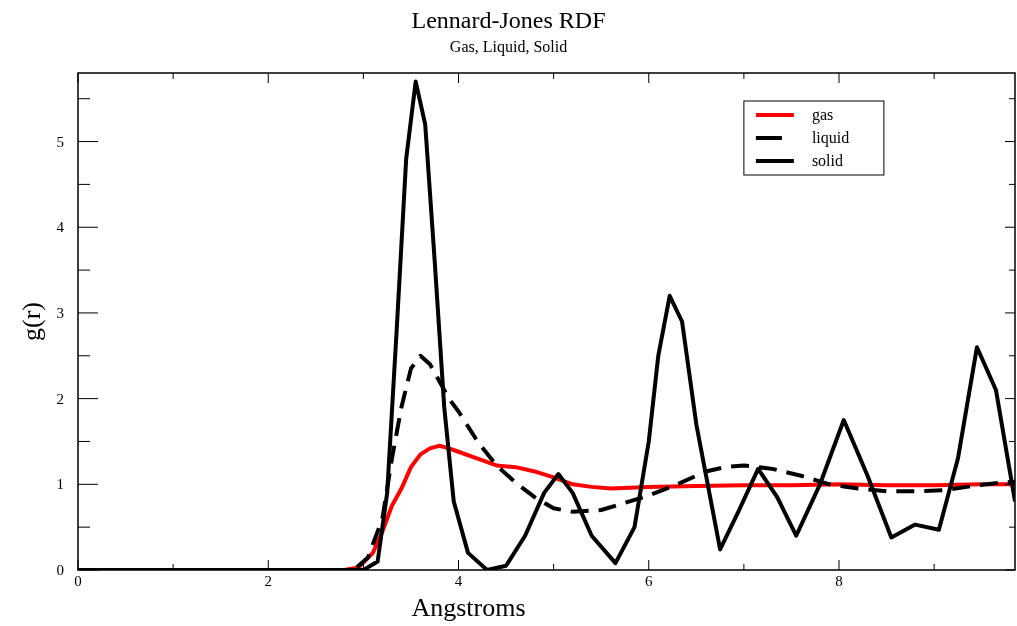  Describe the element at coordinates (60, 570) in the screenshot. I see `y-tick-label: 0` at that location.